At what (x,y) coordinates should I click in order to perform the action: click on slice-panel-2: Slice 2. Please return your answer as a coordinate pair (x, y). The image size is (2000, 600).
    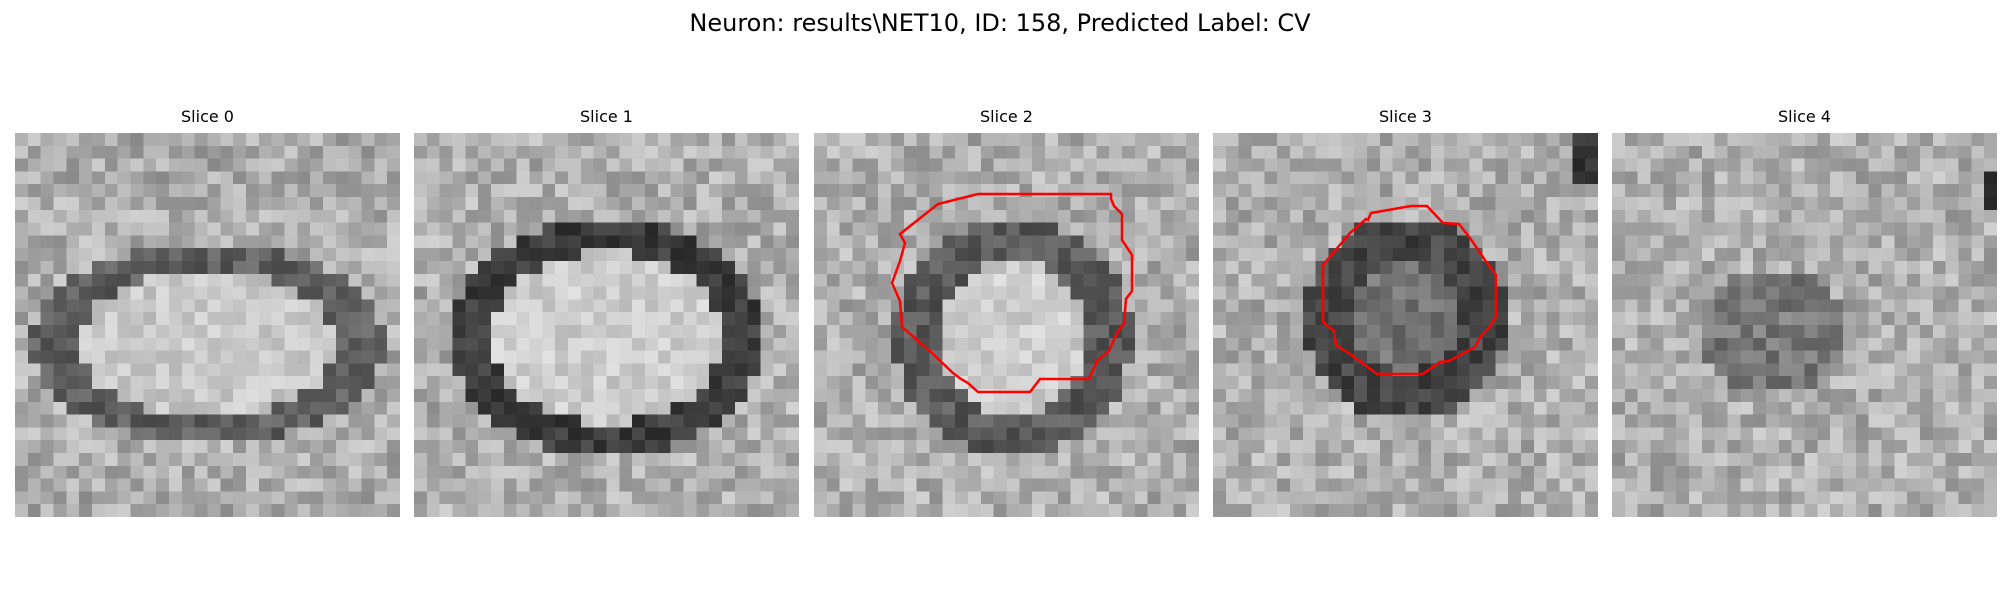
    Looking at the image, I should click on (1006, 311).